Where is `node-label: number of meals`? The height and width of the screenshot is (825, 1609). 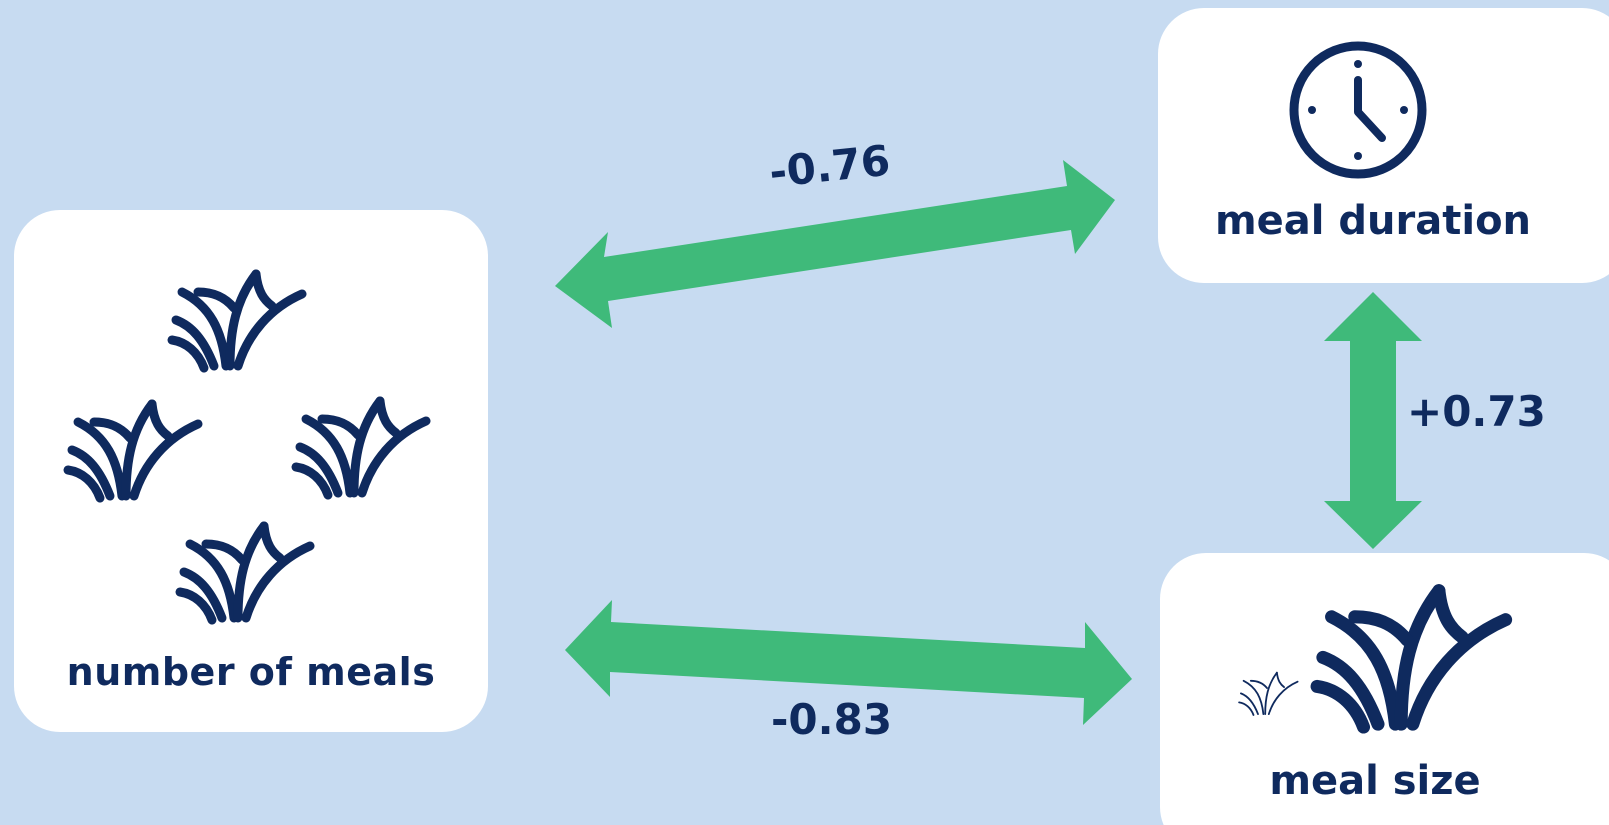
node-label: number of meals is located at coordinates (251, 672).